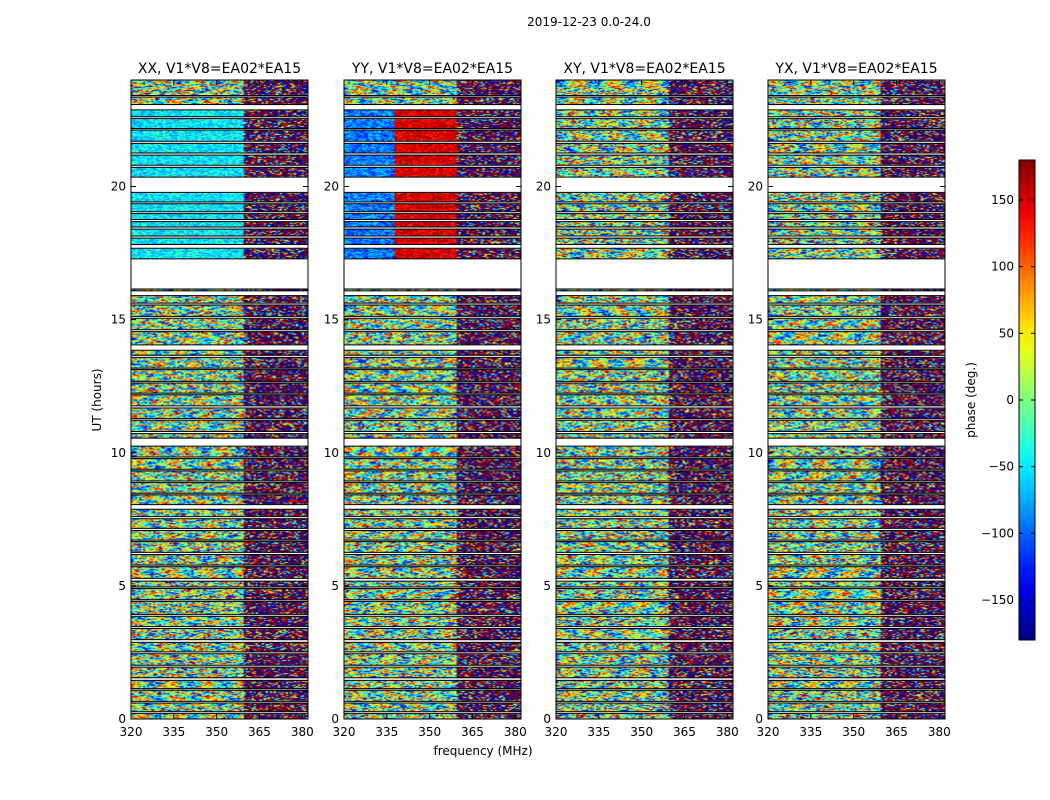 The width and height of the screenshot is (1050, 800). I want to click on colorbar-tick-label: −50, so click(1001, 467).